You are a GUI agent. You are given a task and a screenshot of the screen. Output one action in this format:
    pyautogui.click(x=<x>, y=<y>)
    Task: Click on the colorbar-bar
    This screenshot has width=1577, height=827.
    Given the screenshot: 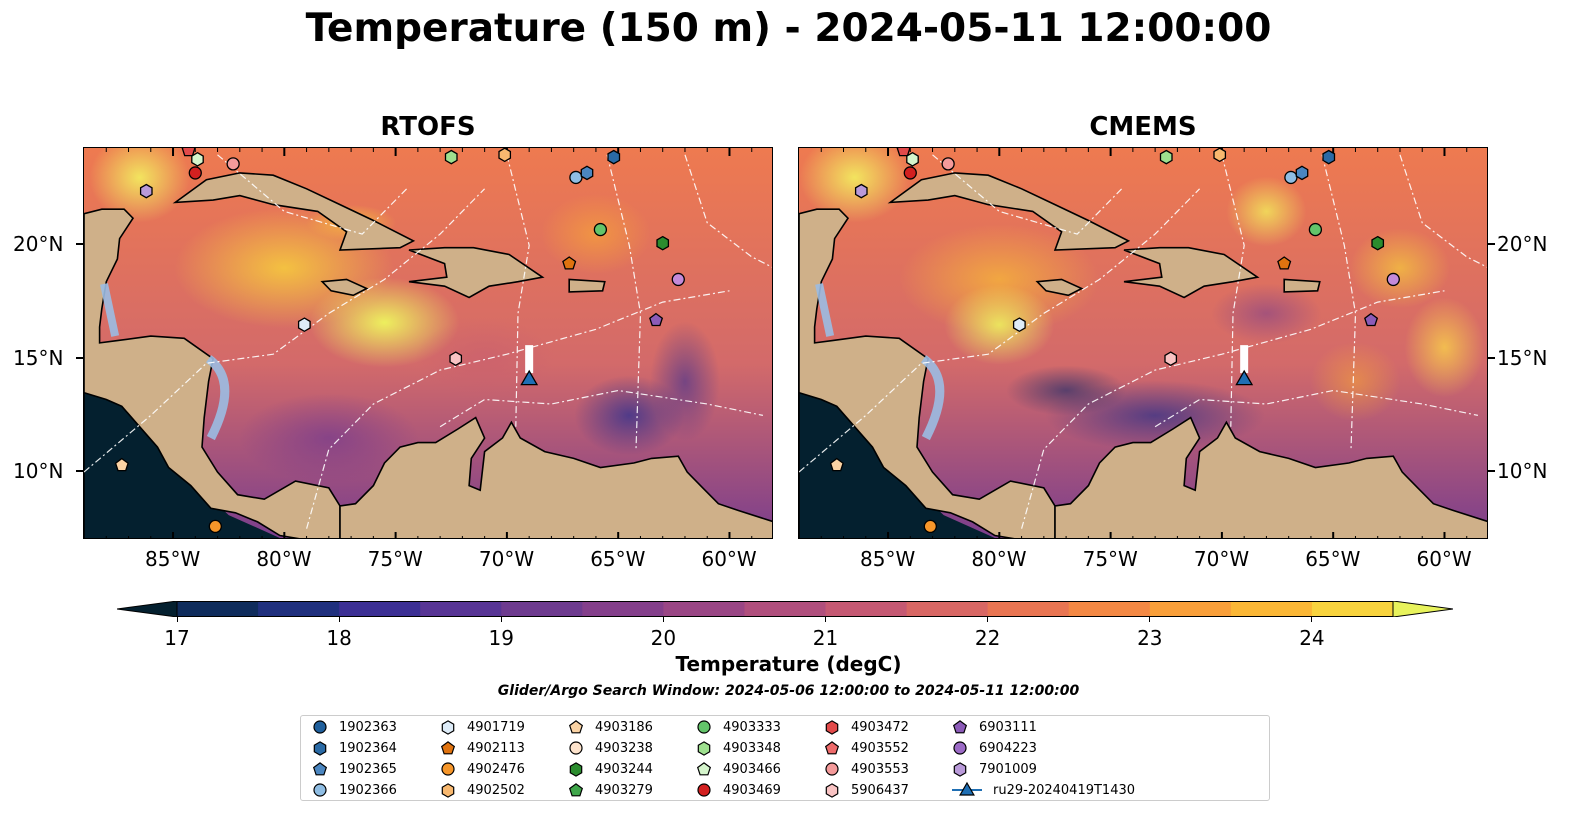 What is the action you would take?
    pyautogui.click(x=785, y=609)
    